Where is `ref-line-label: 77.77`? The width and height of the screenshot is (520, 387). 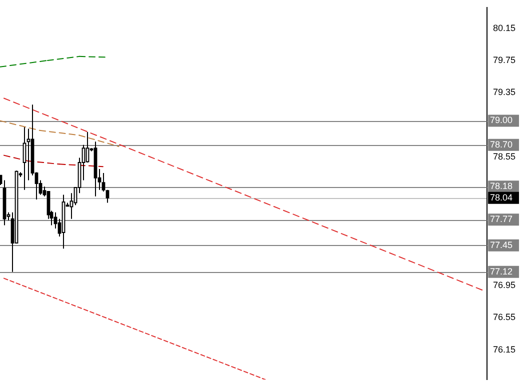 ref-line-label: 77.77 is located at coordinates (501, 219).